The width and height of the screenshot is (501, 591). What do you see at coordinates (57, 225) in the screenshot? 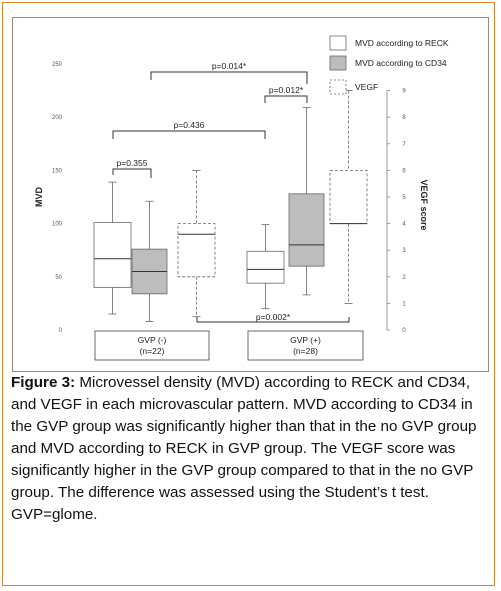
I see `y-tick-label: 100` at bounding box center [57, 225].